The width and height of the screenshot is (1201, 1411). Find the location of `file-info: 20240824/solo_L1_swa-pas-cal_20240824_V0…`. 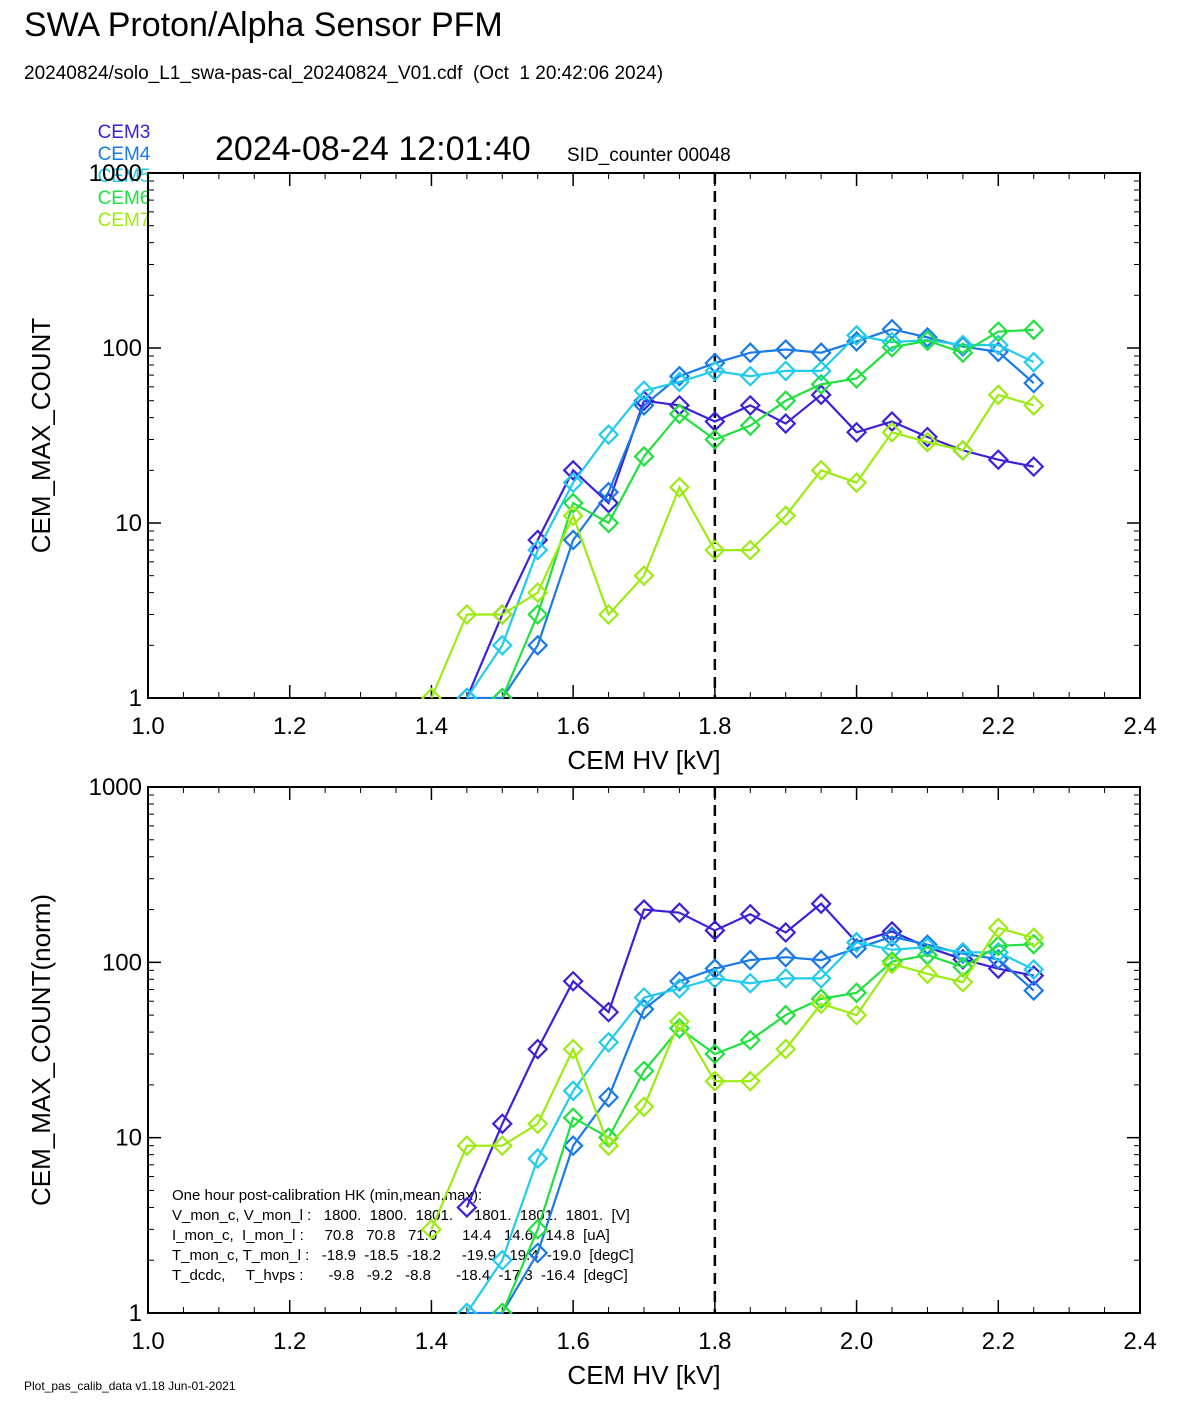

file-info: 20240824/solo_L1_swa-pas-cal_20240824_V0… is located at coordinates (344, 73).